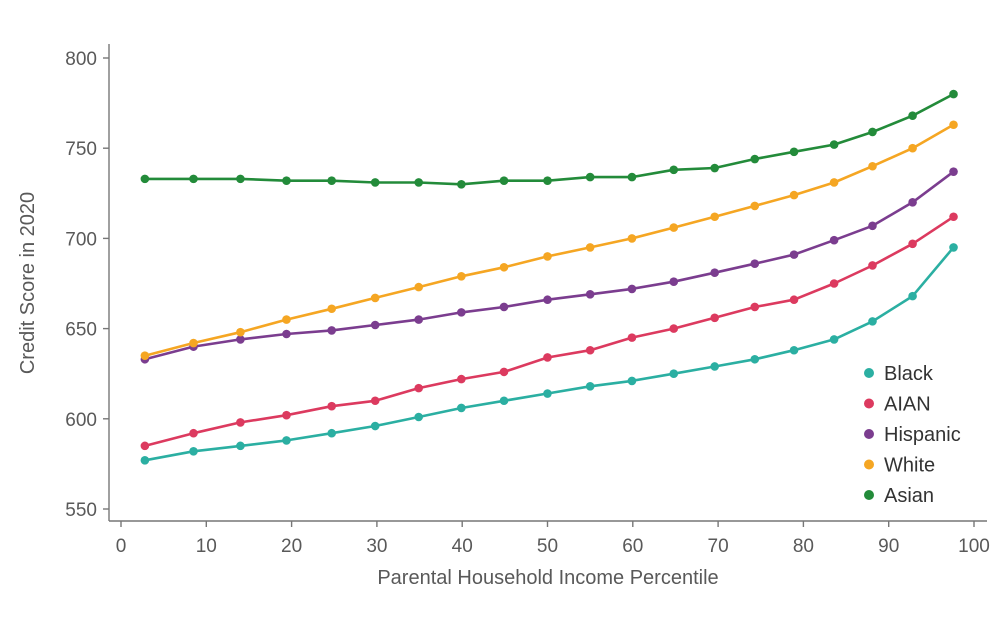  What do you see at coordinates (81, 420) in the screenshot?
I see `y-tick-label: 600` at bounding box center [81, 420].